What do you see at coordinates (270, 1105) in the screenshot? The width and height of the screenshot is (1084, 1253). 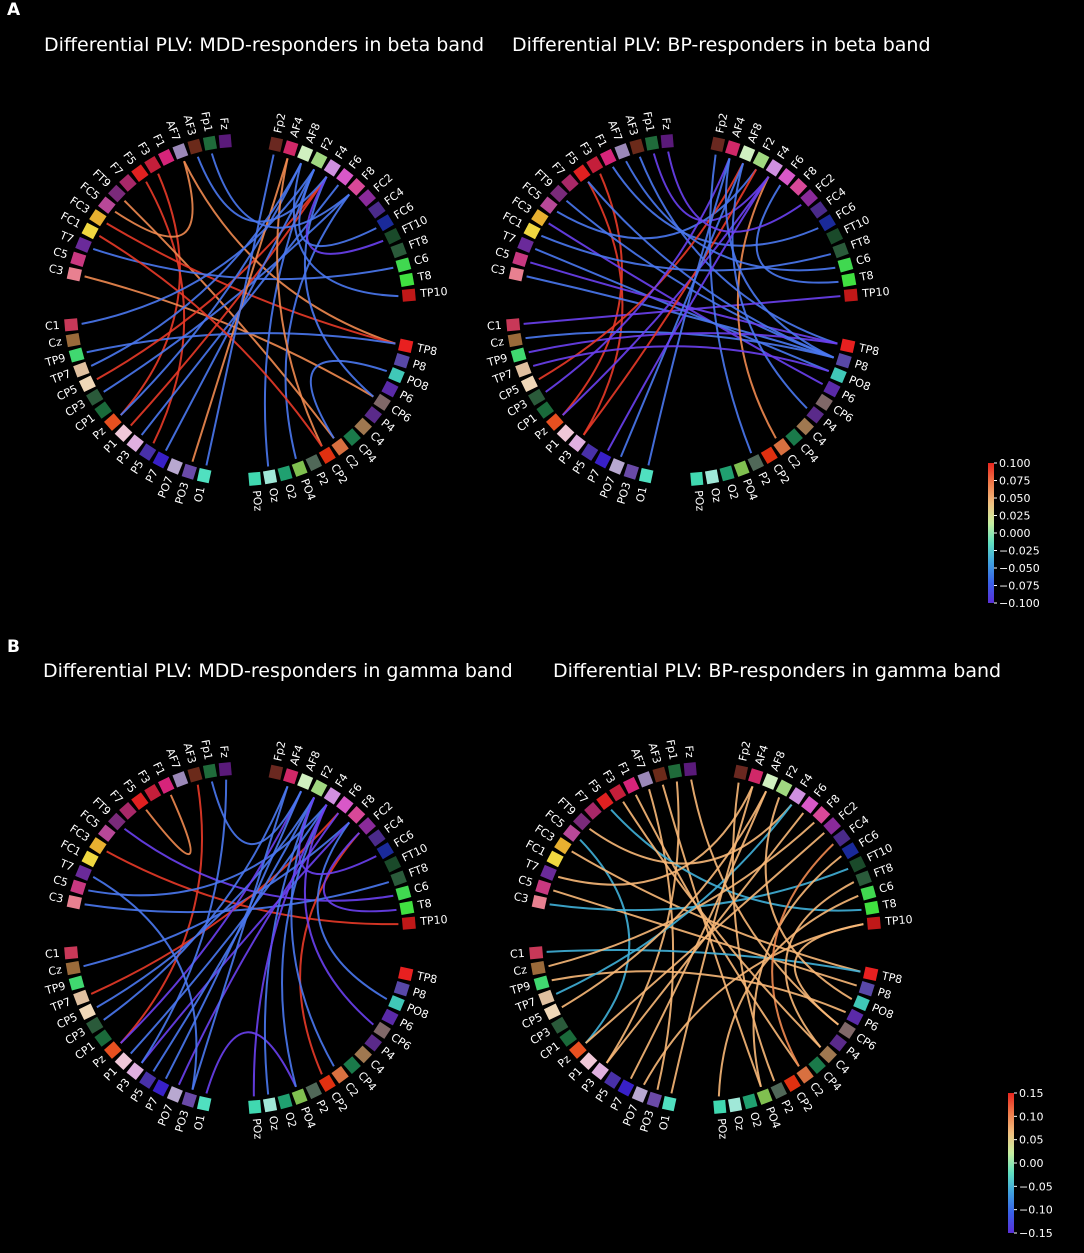 I see `node-oz` at bounding box center [270, 1105].